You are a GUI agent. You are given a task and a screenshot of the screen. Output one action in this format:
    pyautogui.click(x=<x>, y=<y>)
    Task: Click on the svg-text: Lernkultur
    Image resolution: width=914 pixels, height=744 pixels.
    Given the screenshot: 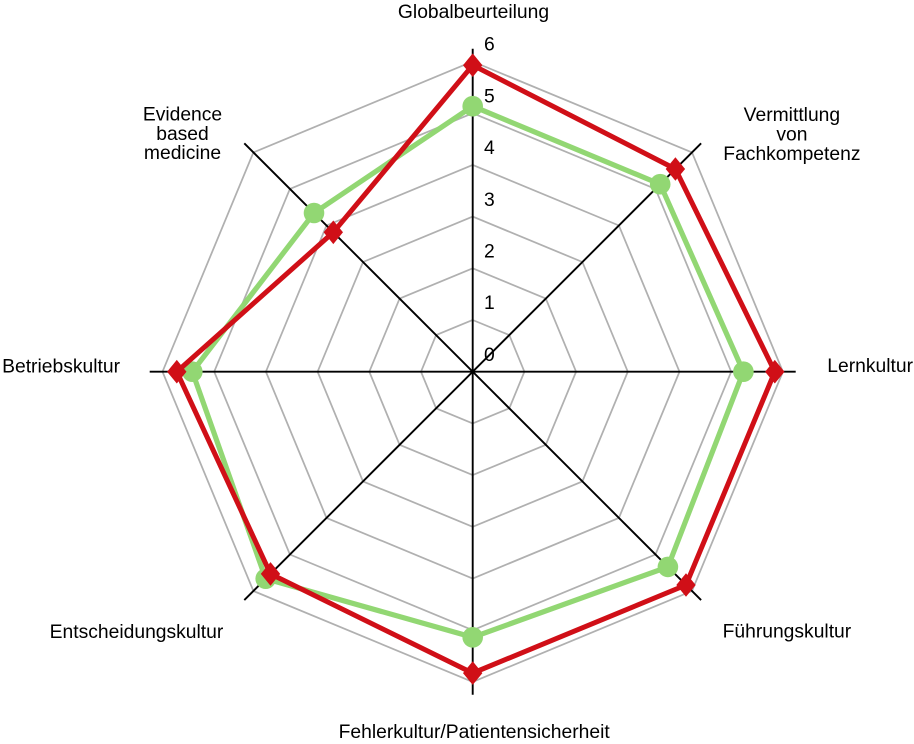 What is the action you would take?
    pyautogui.click(x=870, y=366)
    